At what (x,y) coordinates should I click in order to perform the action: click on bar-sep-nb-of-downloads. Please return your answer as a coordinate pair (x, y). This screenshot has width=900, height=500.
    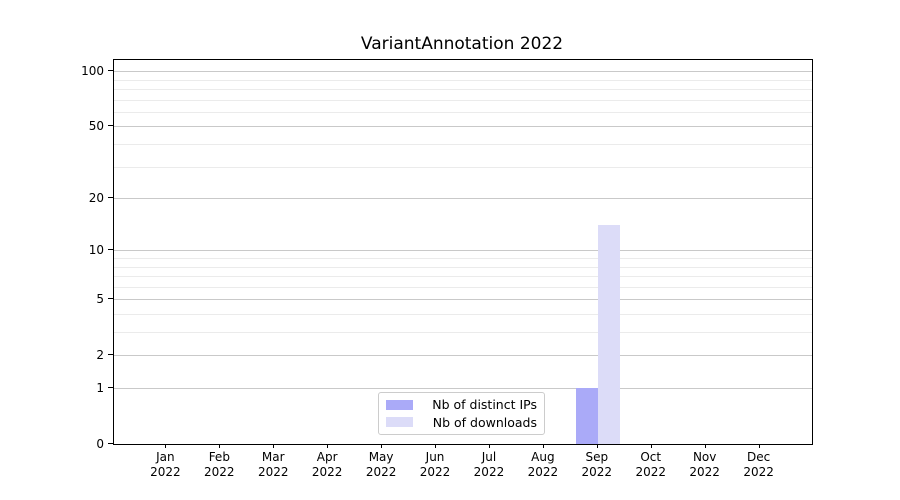
    Looking at the image, I should click on (608, 334).